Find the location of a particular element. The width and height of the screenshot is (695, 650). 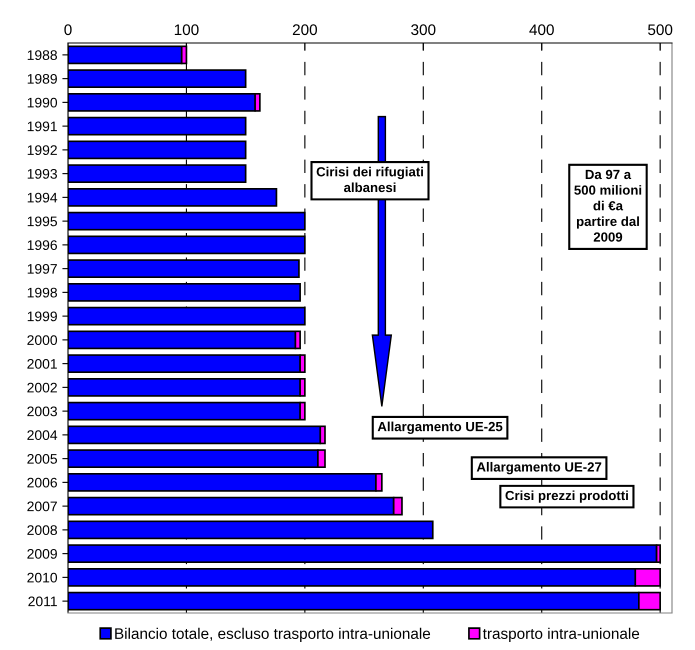

annotation: Allargamento UE-27 is located at coordinates (539, 468).